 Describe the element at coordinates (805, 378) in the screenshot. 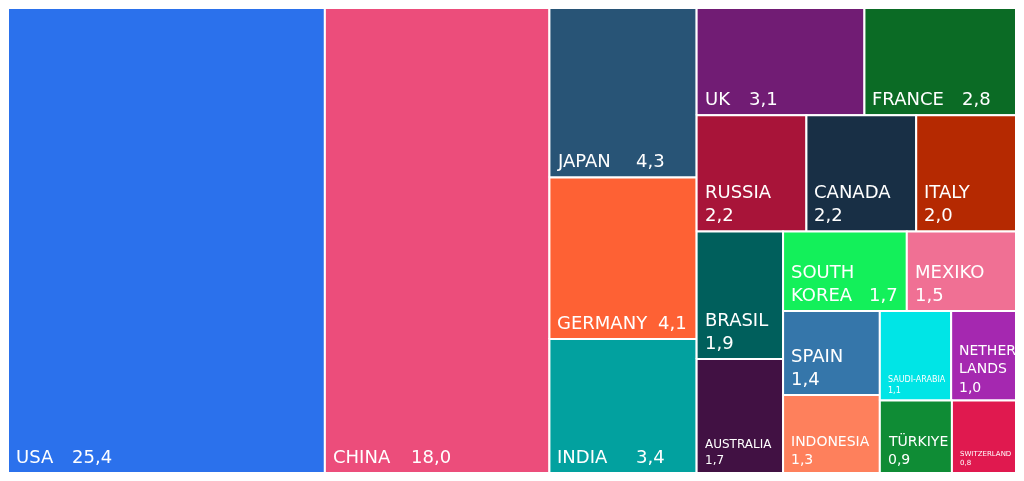

I see `data-label: 1,4` at that location.